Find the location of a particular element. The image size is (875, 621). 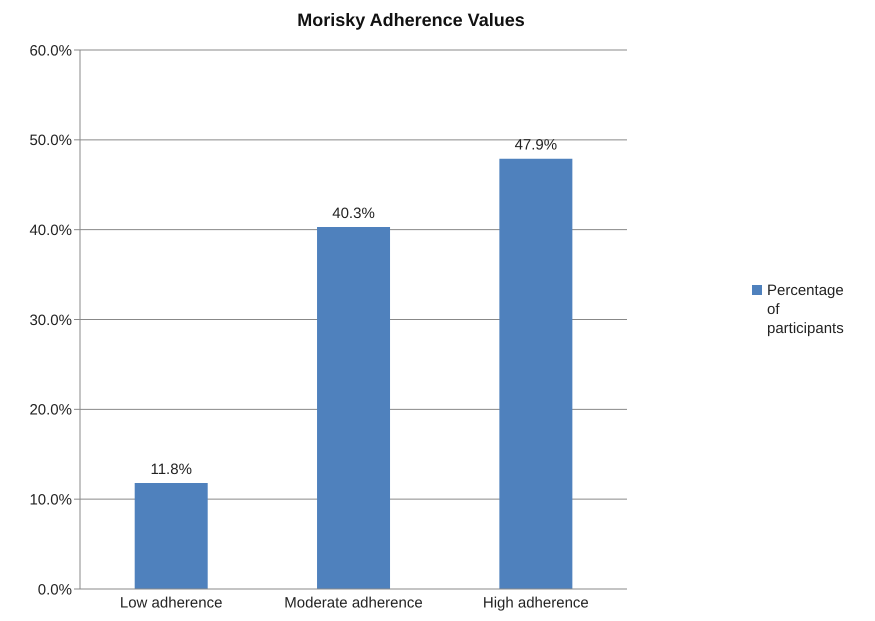

y-tick-label: 0.0% is located at coordinates (55, 589).